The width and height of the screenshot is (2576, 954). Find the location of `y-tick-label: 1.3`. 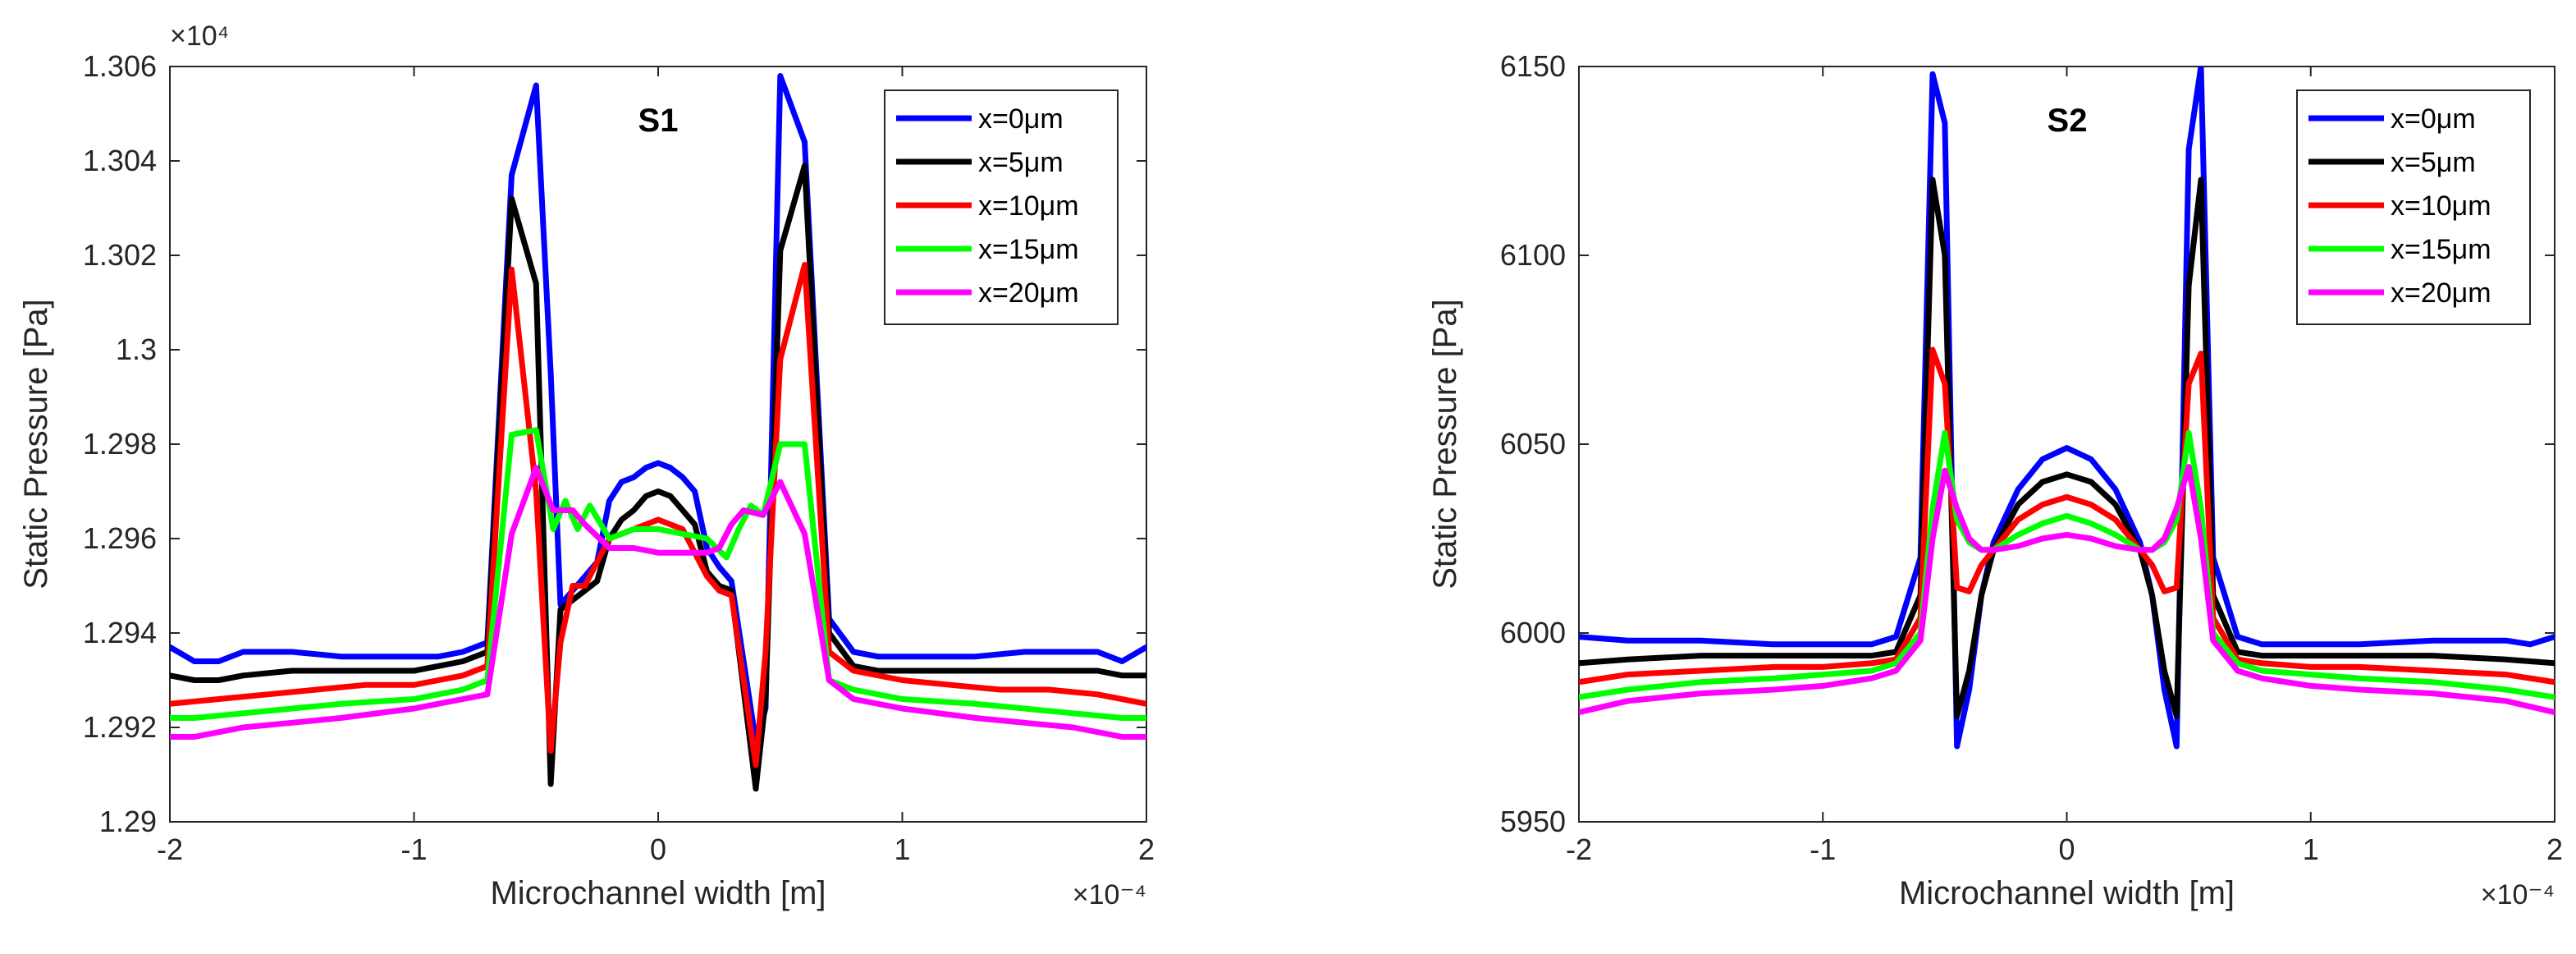

y-tick-label: 1.3 is located at coordinates (136, 349).